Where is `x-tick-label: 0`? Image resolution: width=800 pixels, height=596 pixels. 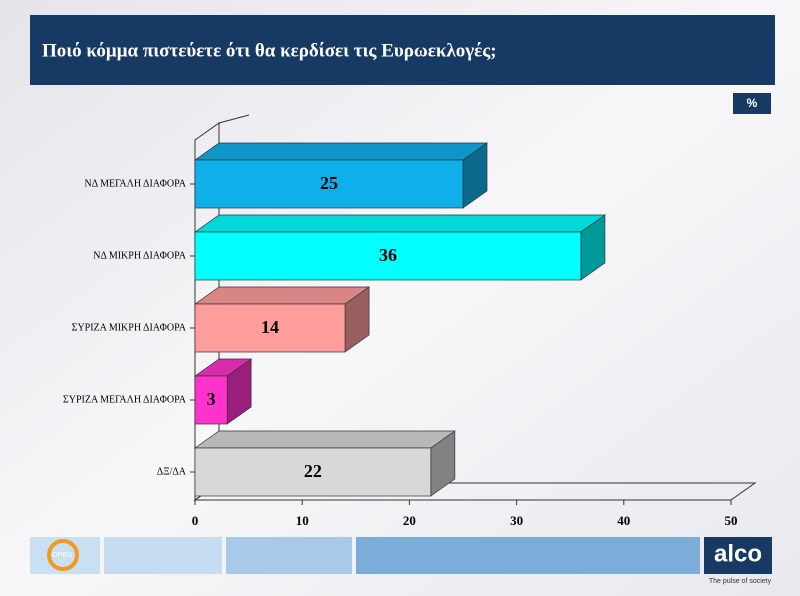
x-tick-label: 0 is located at coordinates (195, 520).